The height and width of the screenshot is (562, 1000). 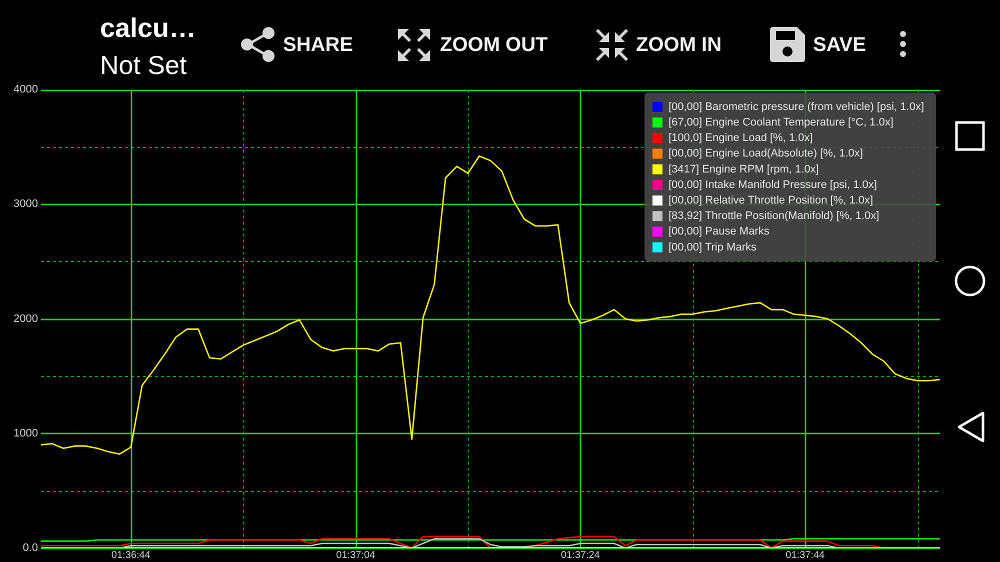 I want to click on y-tick-label: 4000, so click(x=26, y=90).